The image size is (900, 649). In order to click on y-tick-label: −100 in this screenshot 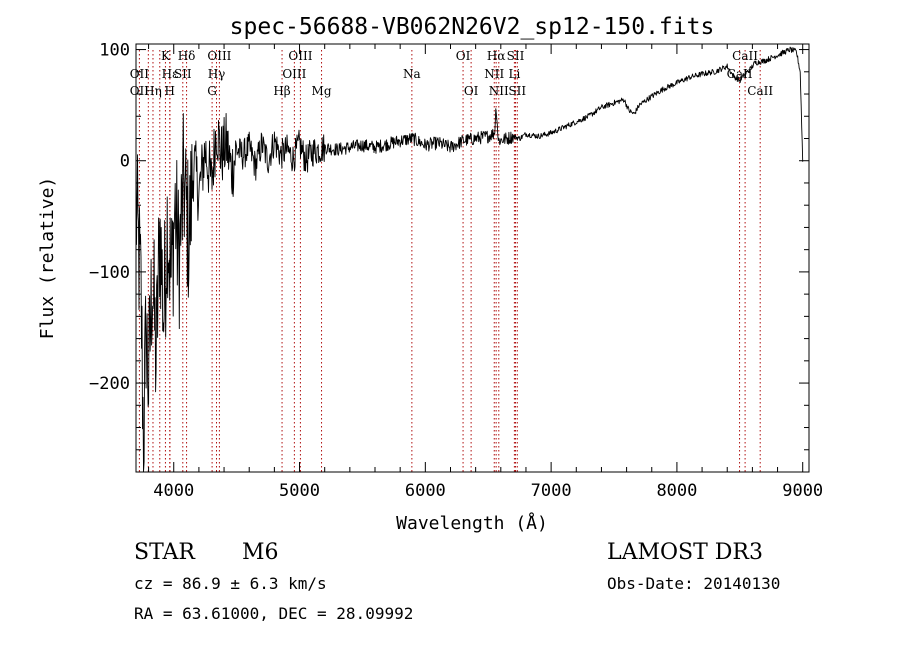, I will do `click(109, 273)`.